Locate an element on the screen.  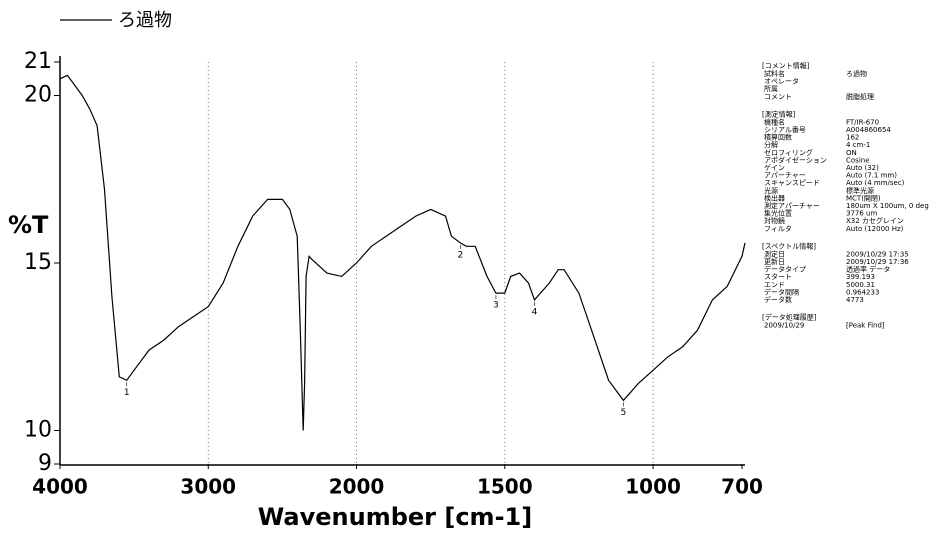
panel-label: アパーチャー is located at coordinates (785, 176).